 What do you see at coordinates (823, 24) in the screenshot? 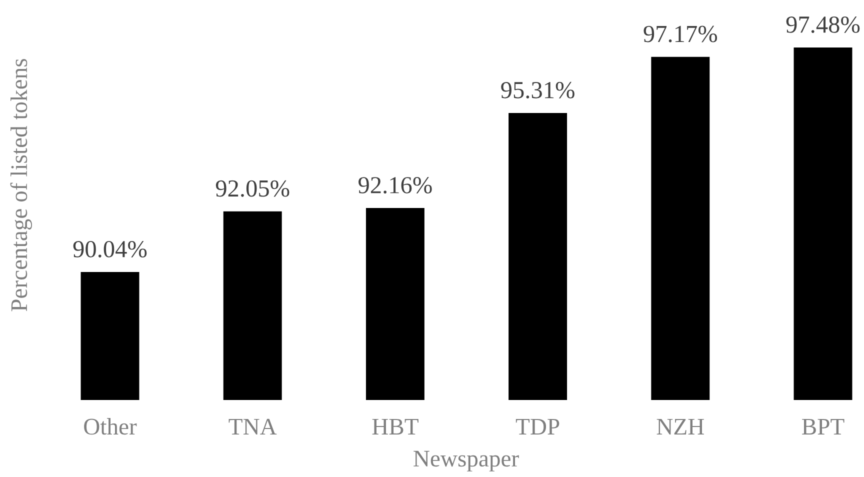
I see `data-label: 97.48%` at bounding box center [823, 24].